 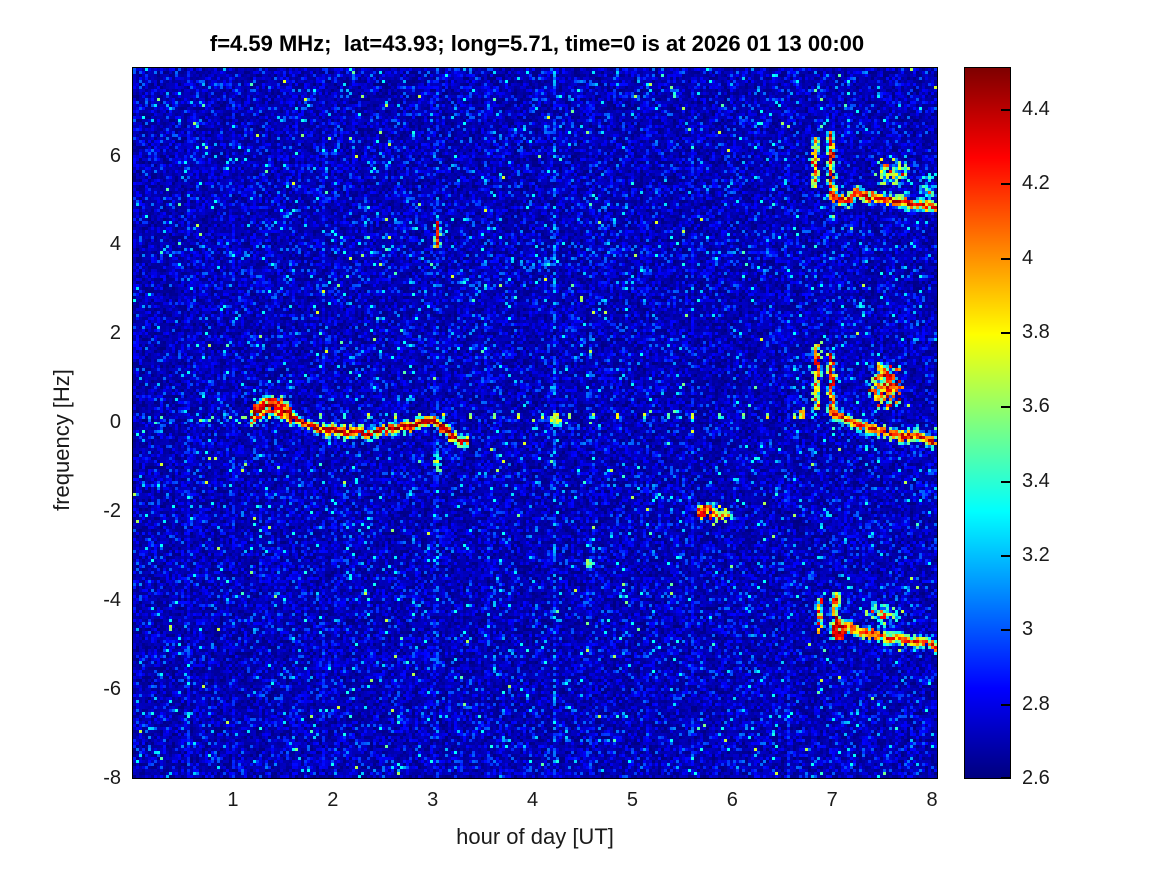 What do you see at coordinates (115, 244) in the screenshot?
I see `y-tick-label: 4` at bounding box center [115, 244].